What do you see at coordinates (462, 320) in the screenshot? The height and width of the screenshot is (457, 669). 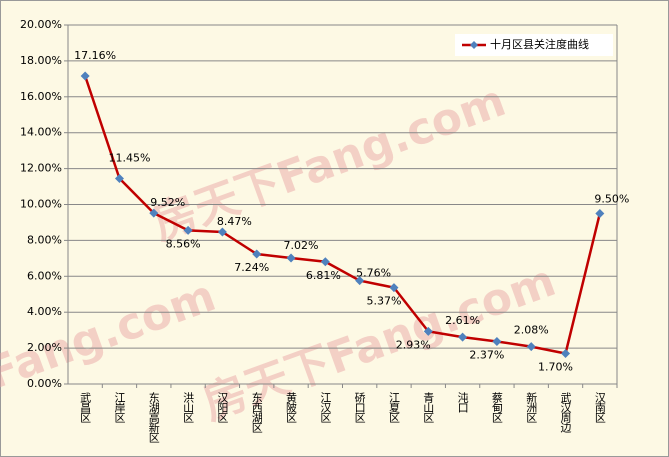 I see `value-label: 2.61%` at bounding box center [462, 320].